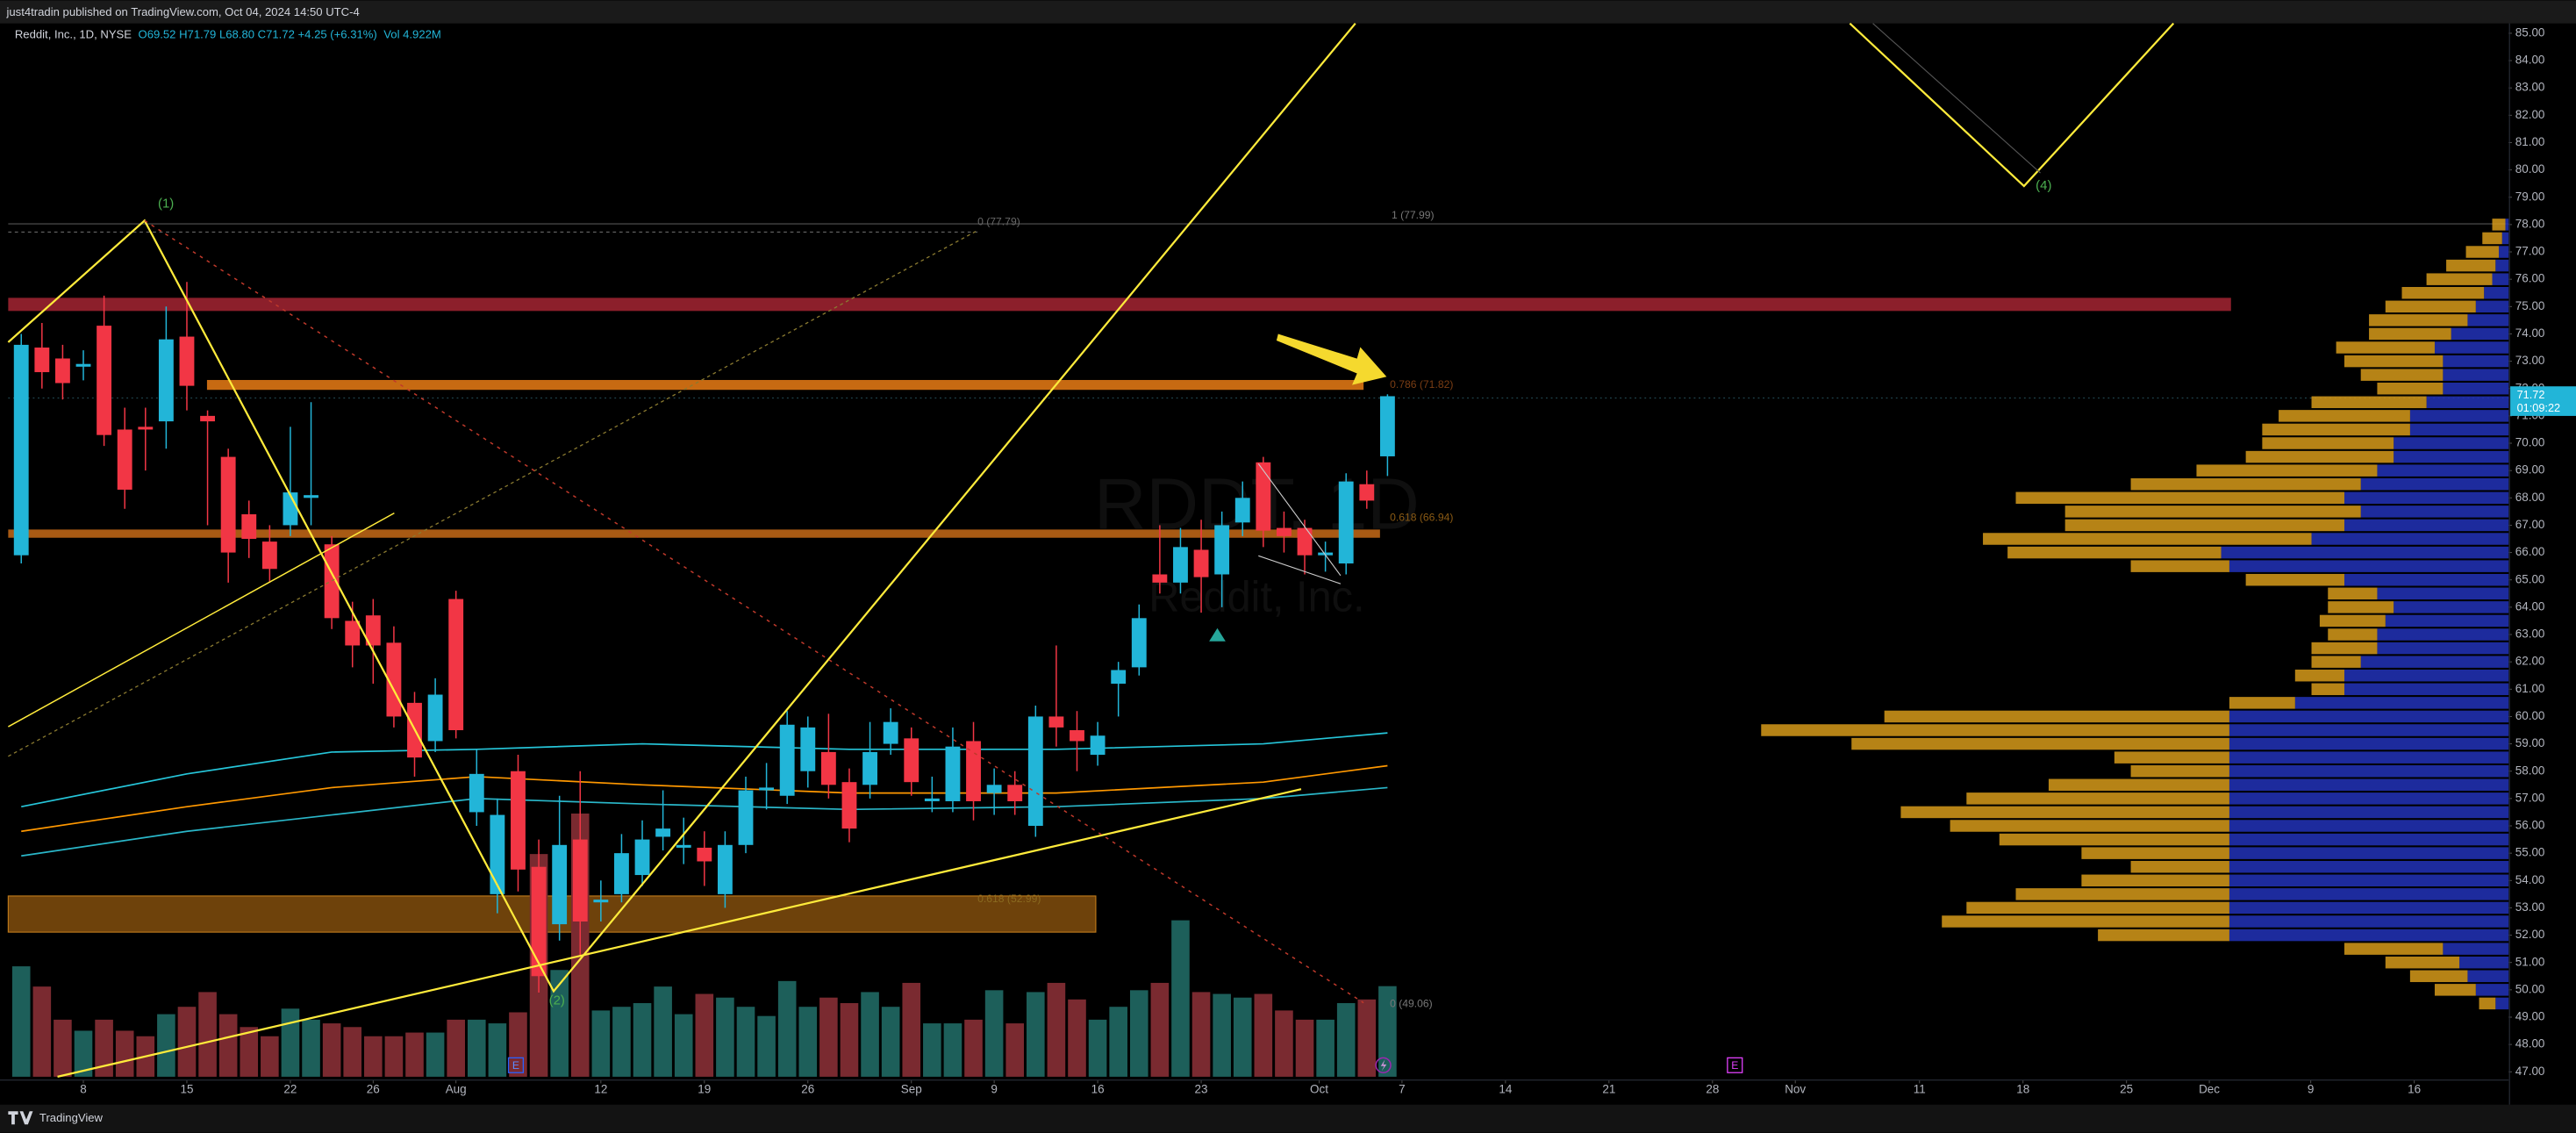  I want to click on y-tick-label: 77.00, so click(2530, 251).